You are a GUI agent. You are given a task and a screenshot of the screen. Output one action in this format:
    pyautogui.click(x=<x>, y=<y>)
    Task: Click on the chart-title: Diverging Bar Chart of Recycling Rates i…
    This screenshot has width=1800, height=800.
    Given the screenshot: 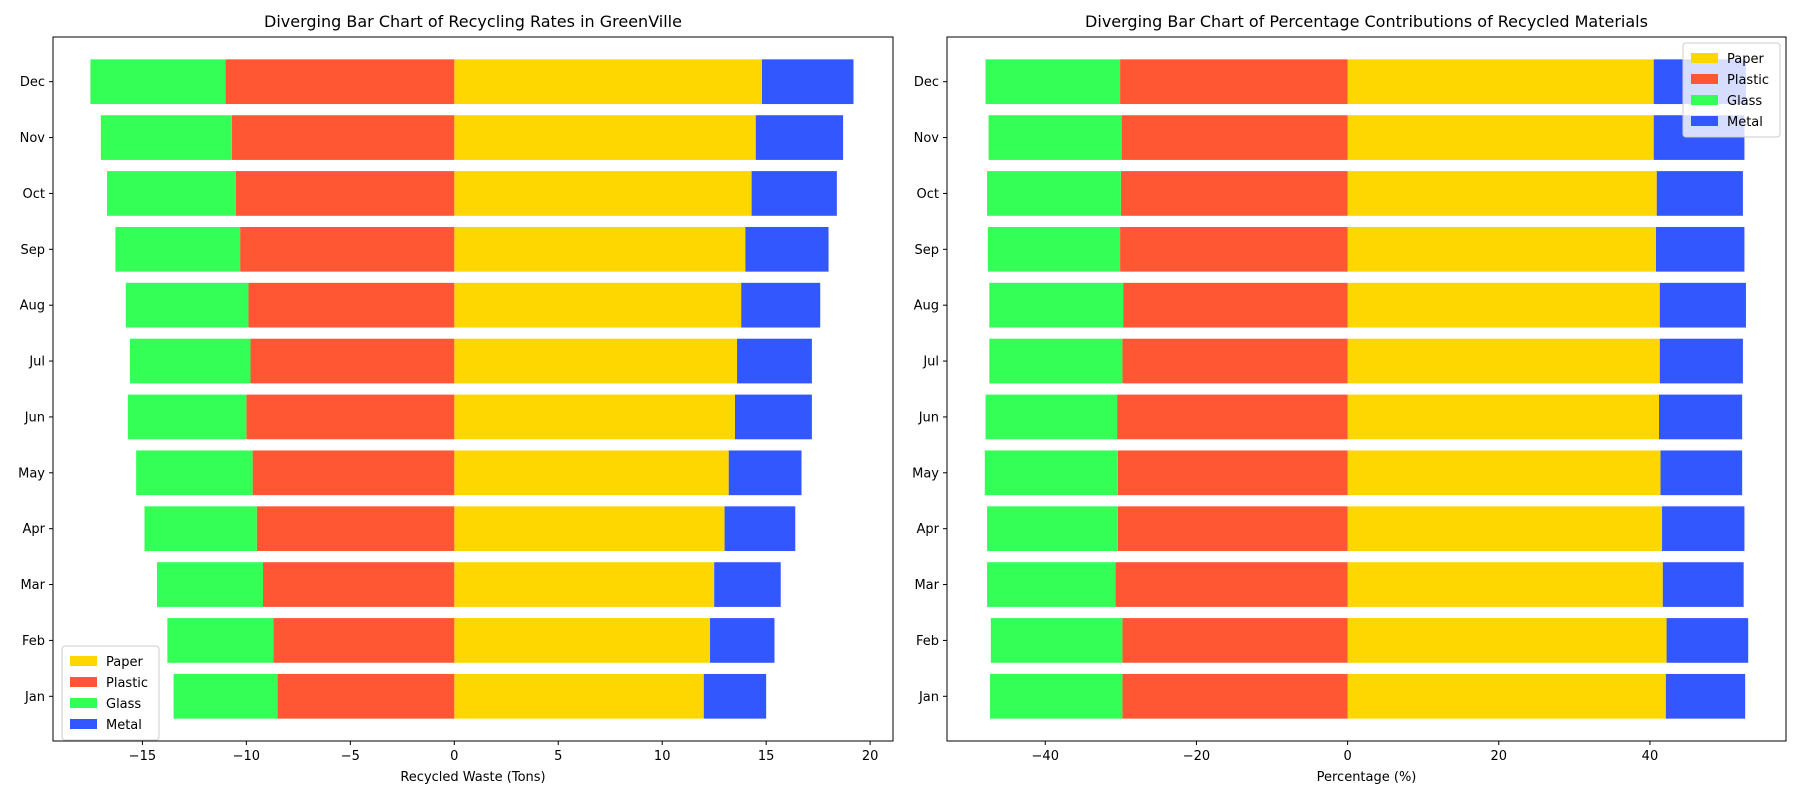 What is the action you would take?
    pyautogui.click(x=473, y=21)
    